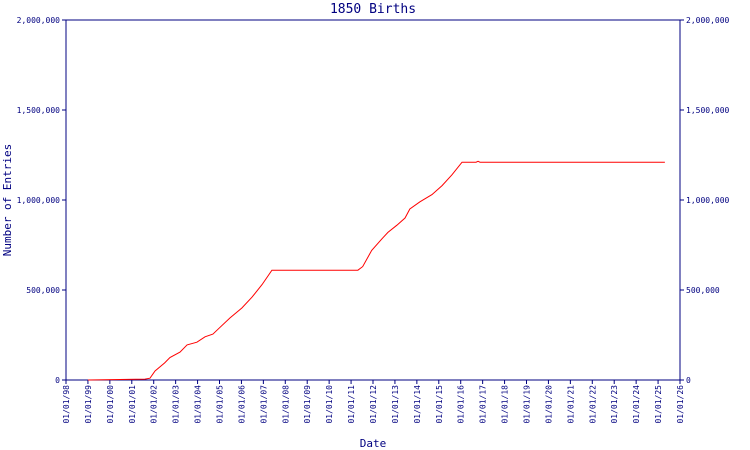 The image size is (750, 450). I want to click on y2-tick-label: 500,000, so click(703, 290).